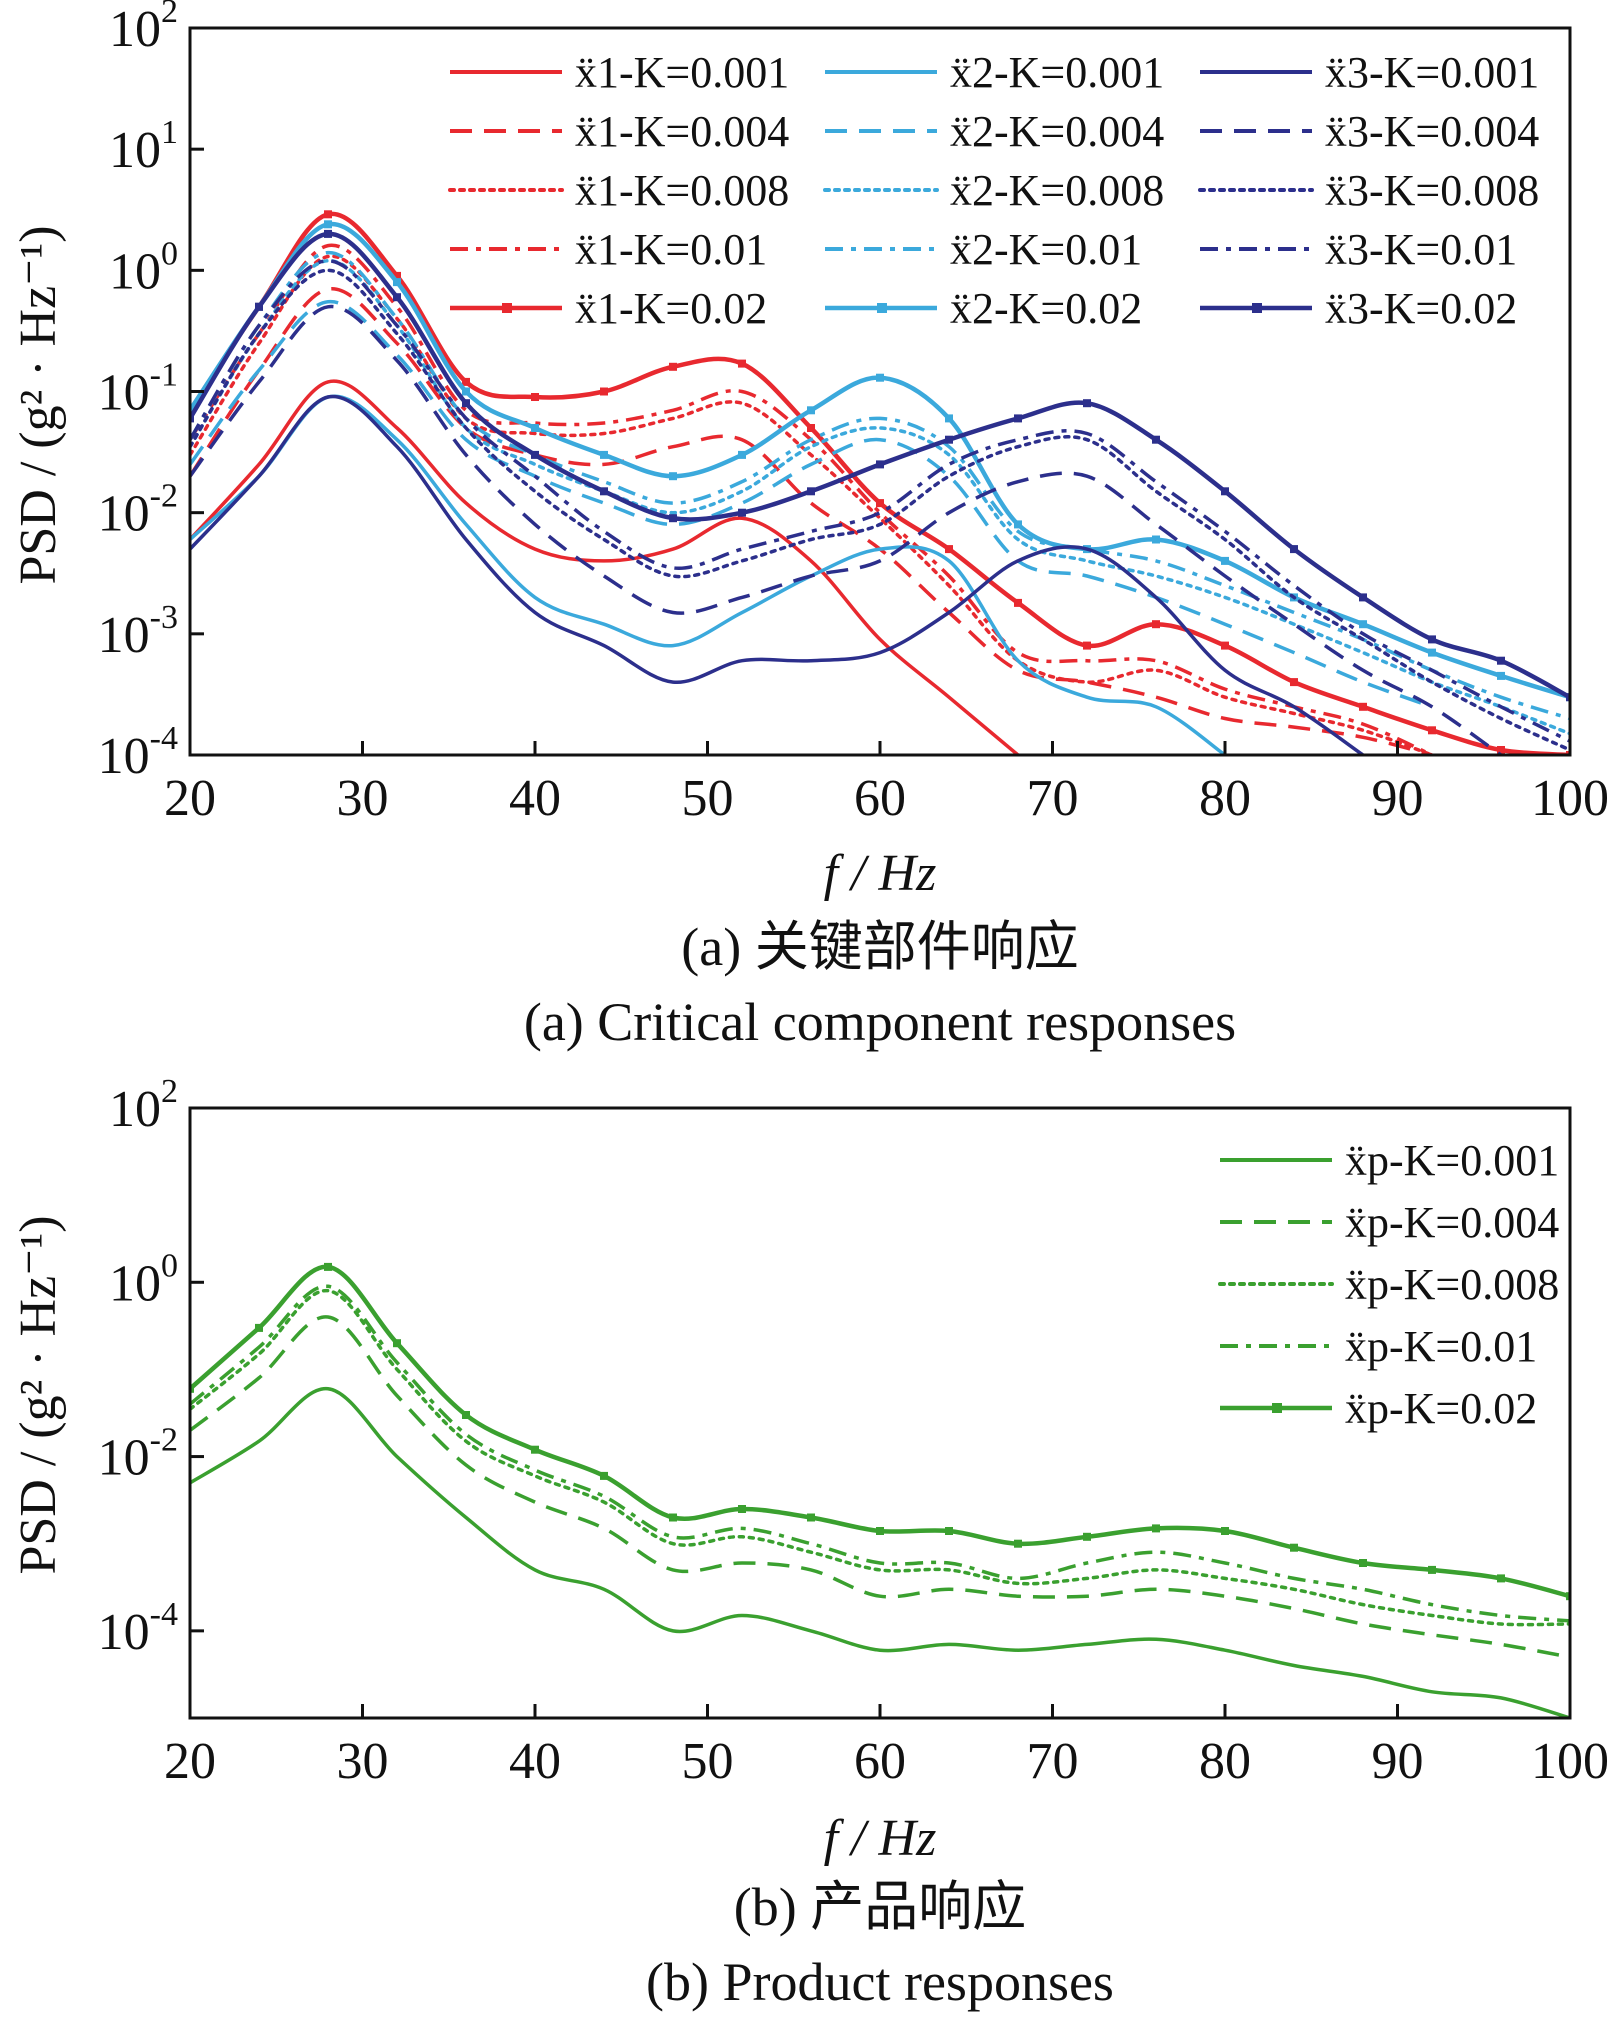  Describe the element at coordinates (879, 947) in the screenshot. I see `panel-a-caption-zh: (a) 关键部件响应` at that location.